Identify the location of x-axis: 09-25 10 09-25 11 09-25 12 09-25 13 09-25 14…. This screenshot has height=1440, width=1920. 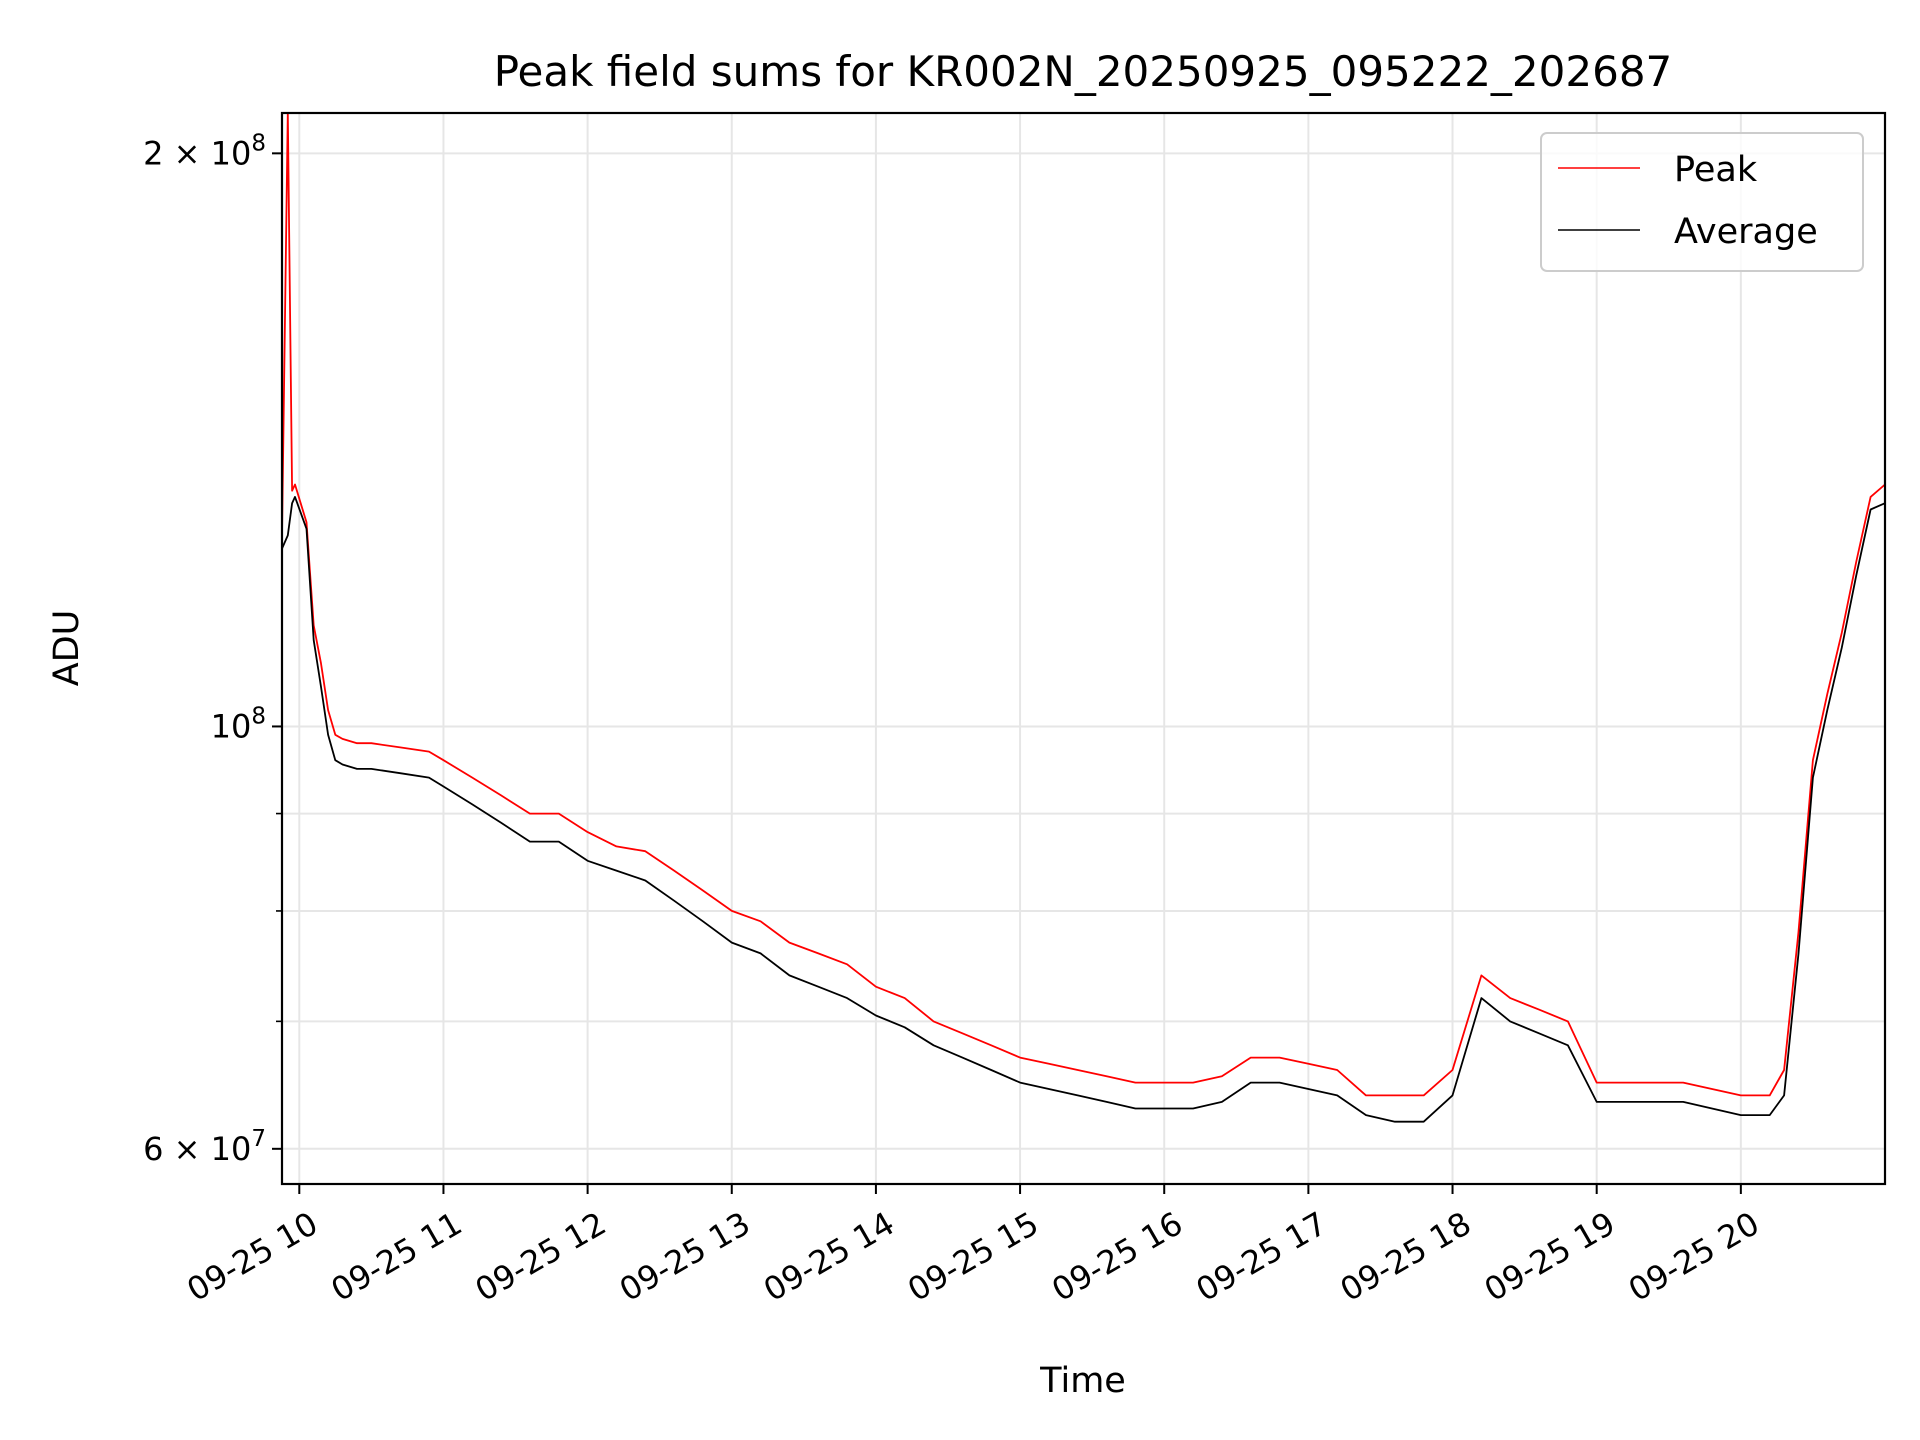
(973, 1246).